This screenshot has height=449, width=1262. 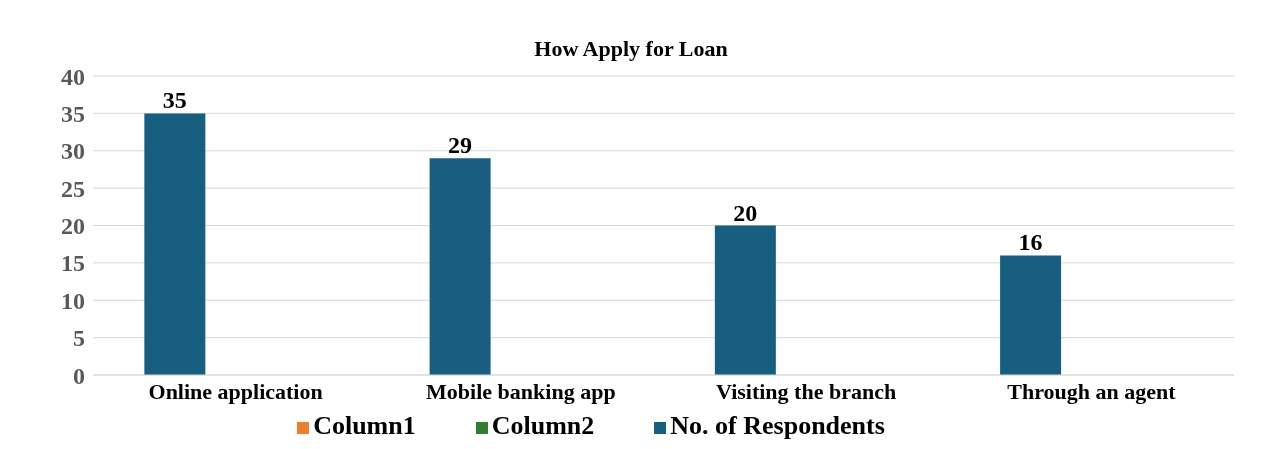 What do you see at coordinates (521, 391) in the screenshot?
I see `x-tick-label: Mobile banking app` at bounding box center [521, 391].